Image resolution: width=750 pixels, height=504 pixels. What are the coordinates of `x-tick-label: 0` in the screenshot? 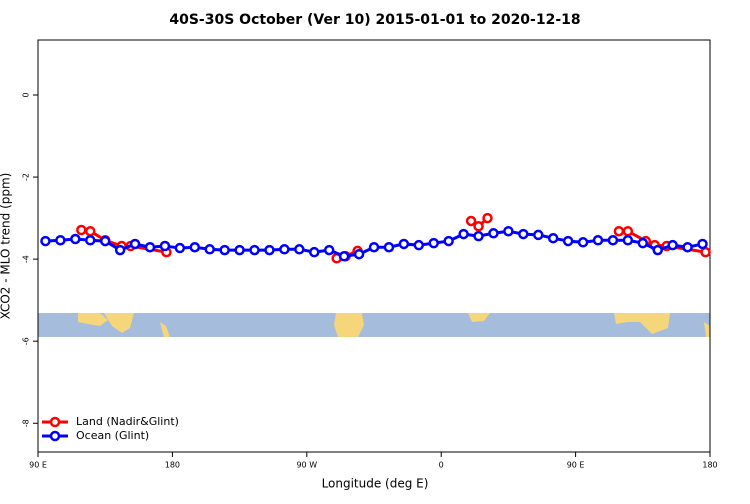 It's located at (441, 465).